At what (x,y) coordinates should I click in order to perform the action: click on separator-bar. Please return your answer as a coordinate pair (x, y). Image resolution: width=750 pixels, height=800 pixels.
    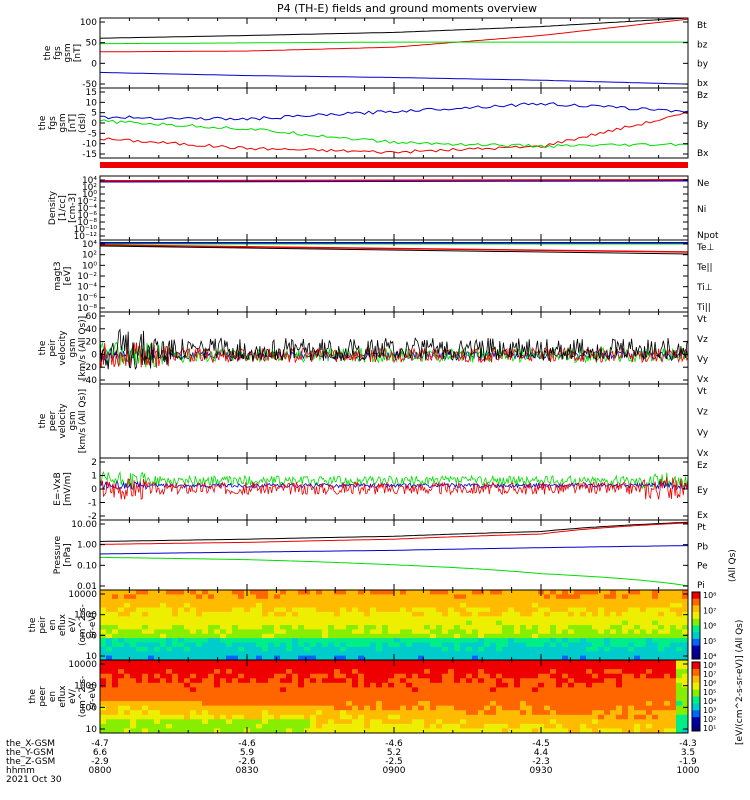
    Looking at the image, I should click on (394, 165).